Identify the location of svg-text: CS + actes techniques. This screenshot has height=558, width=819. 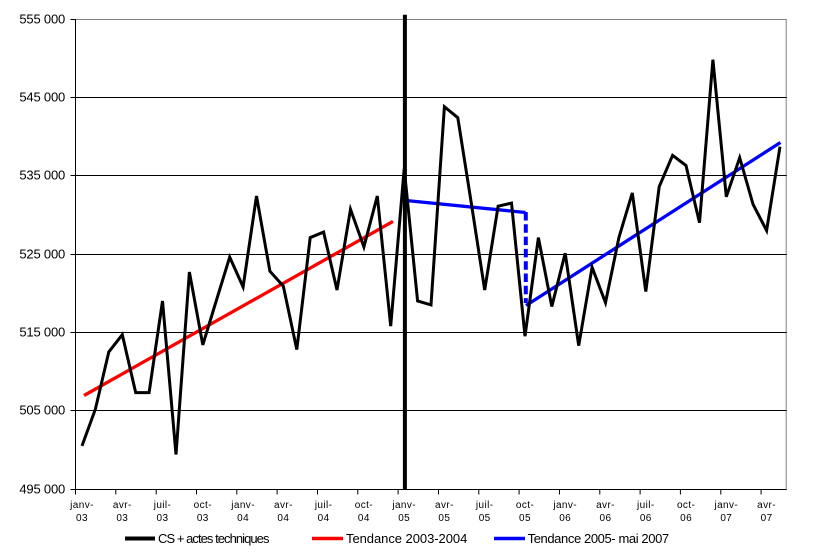
(214, 538).